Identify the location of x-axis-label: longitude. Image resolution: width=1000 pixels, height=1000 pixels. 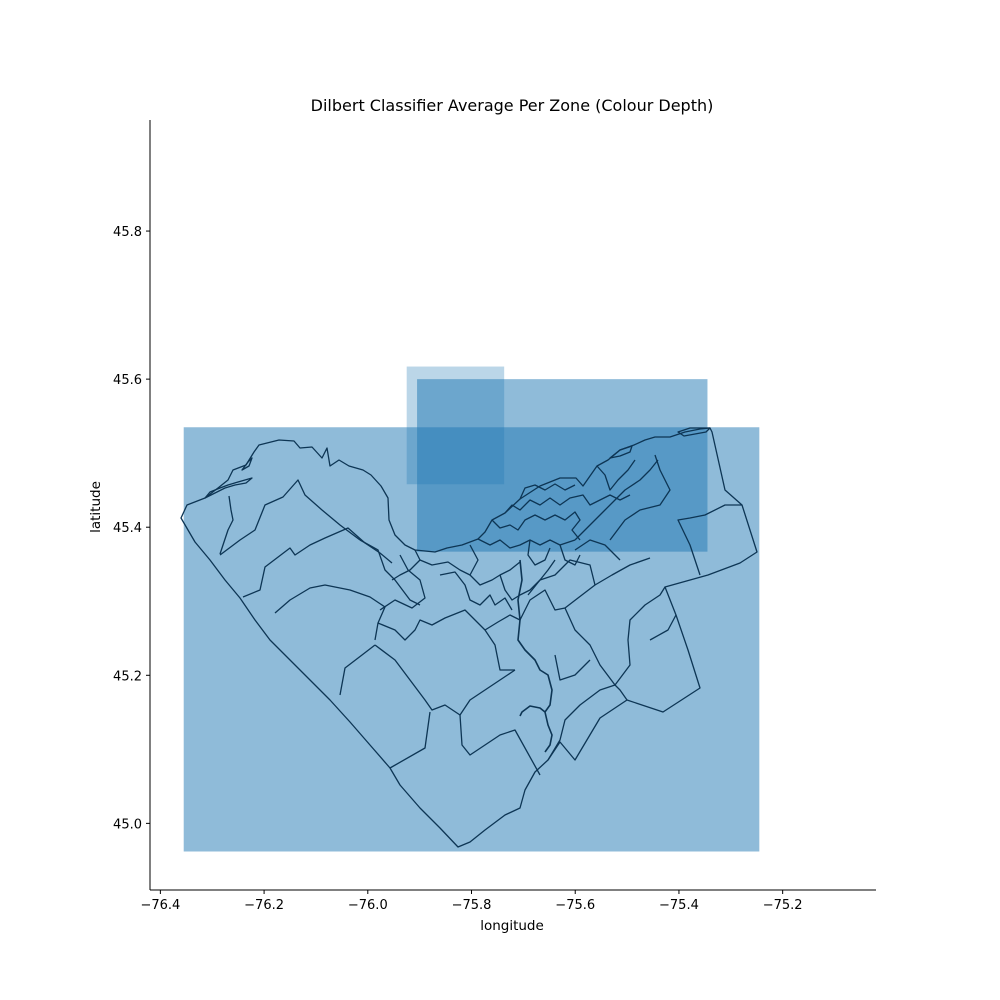
(512, 926).